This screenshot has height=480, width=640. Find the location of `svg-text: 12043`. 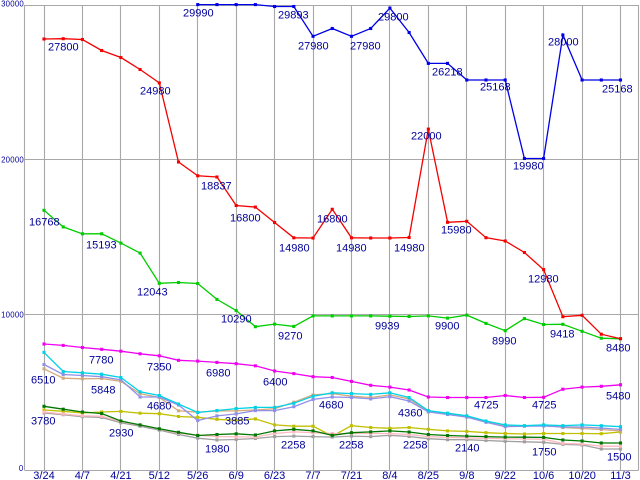

svg-text: 12043 is located at coordinates (152, 293).